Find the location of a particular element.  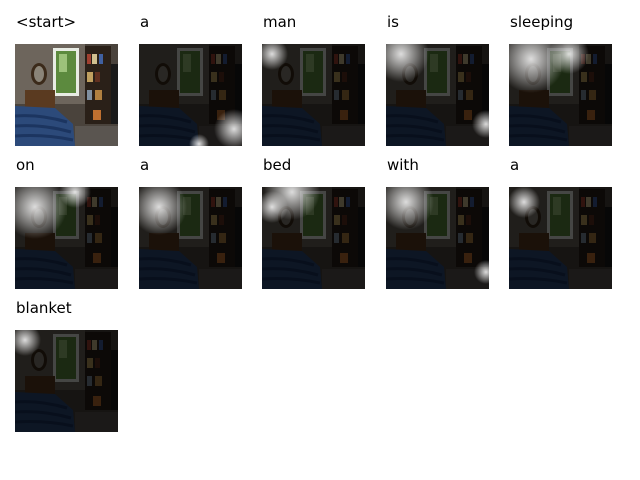

word-label: is is located at coordinates (393, 22).